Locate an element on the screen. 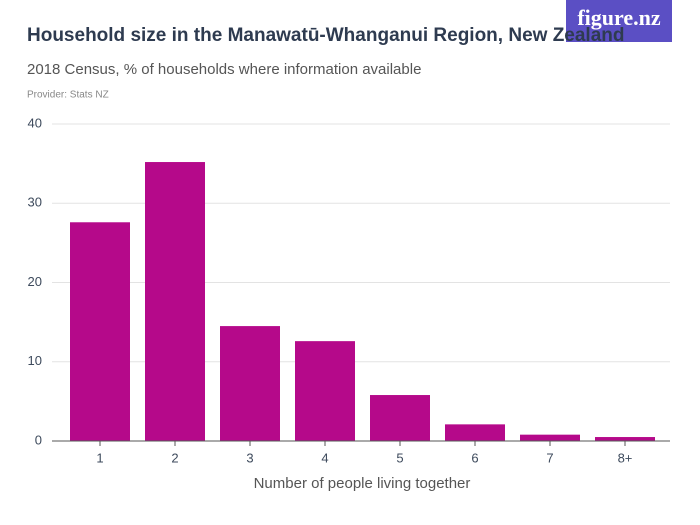  x-tick-label: 8+ is located at coordinates (625, 457).